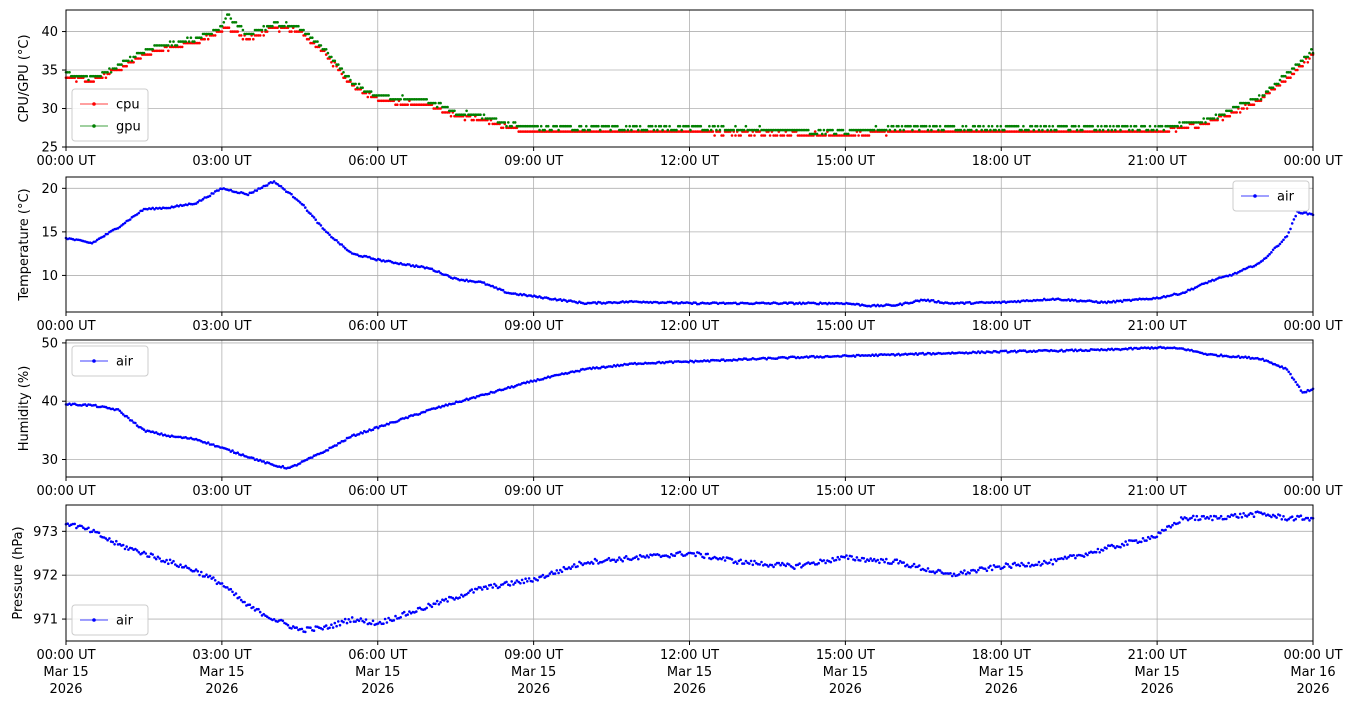 This screenshot has height=707, width=1354. I want to click on legend: cpu gpu, so click(110, 115).